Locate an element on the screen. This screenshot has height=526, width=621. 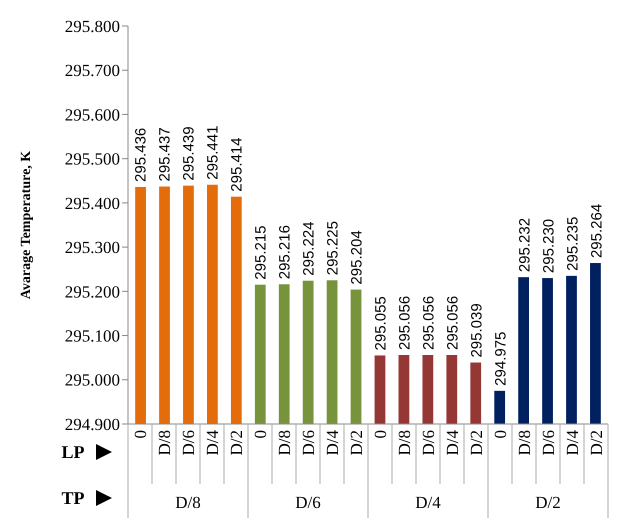
y-tick-label: 295.700 is located at coordinates (92, 70).